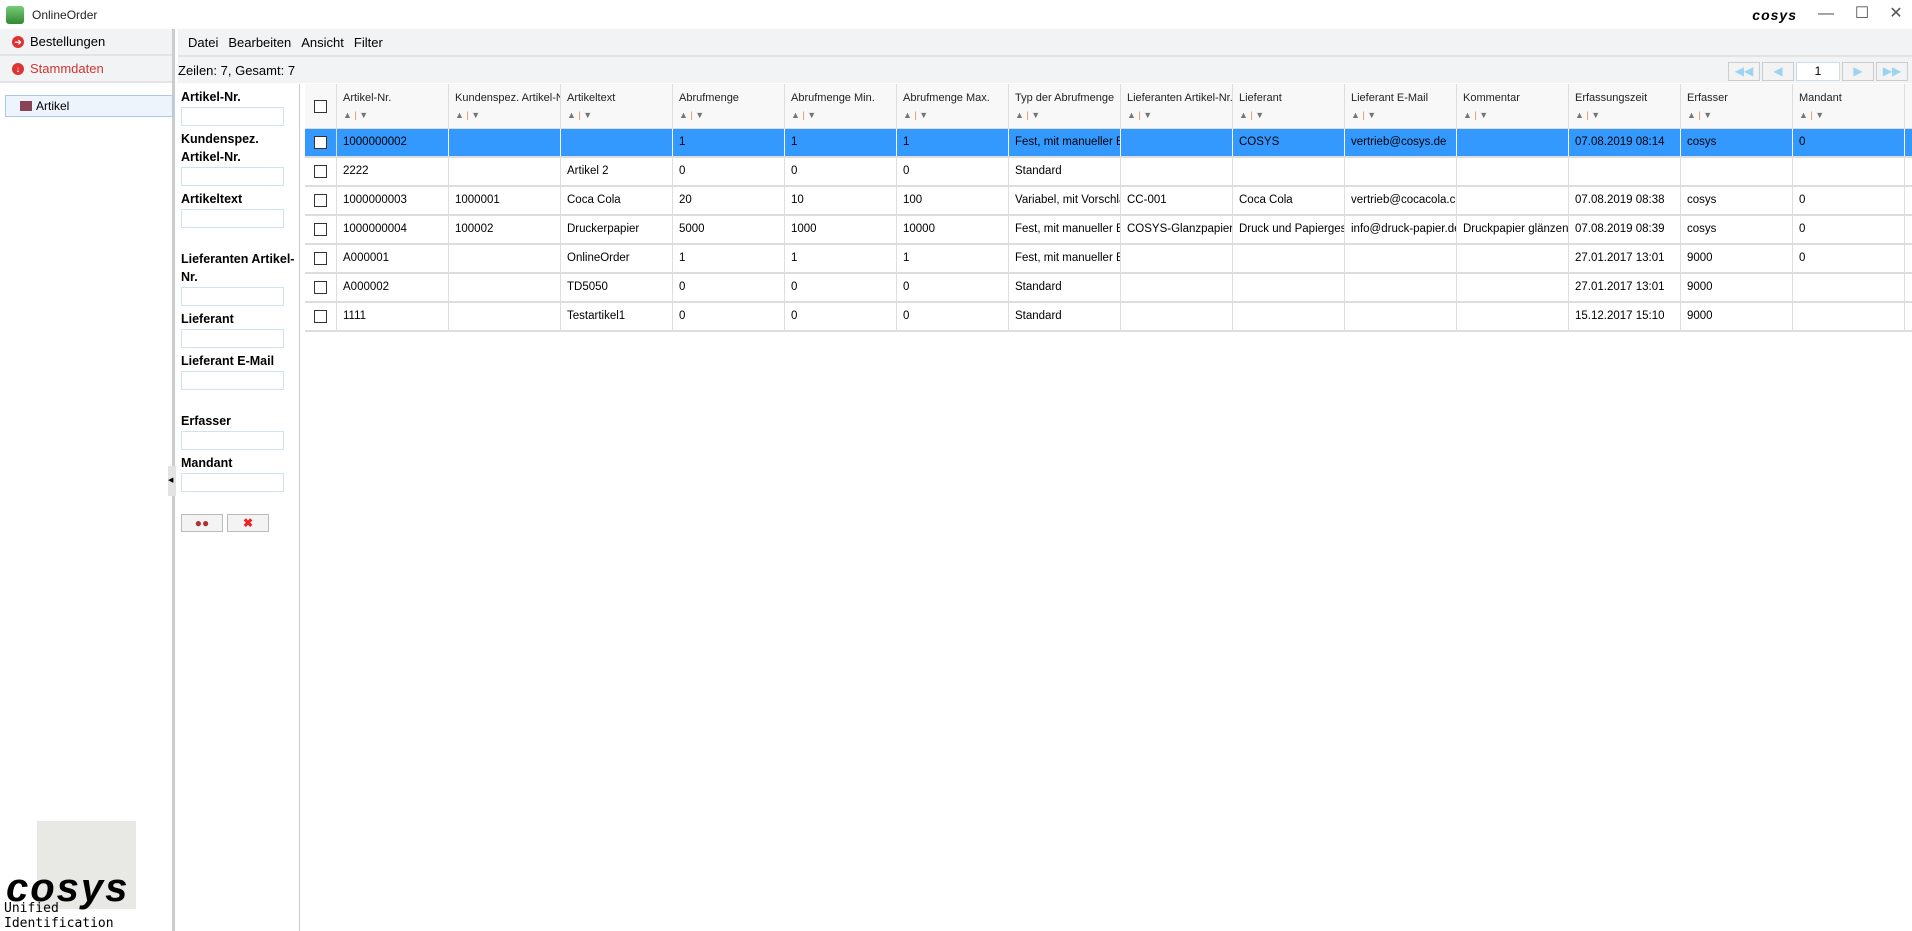 This screenshot has height=931, width=1912. What do you see at coordinates (1401, 106) in the screenshot?
I see `column-header: Lieferant E-Mail ▲ | ▼` at bounding box center [1401, 106].